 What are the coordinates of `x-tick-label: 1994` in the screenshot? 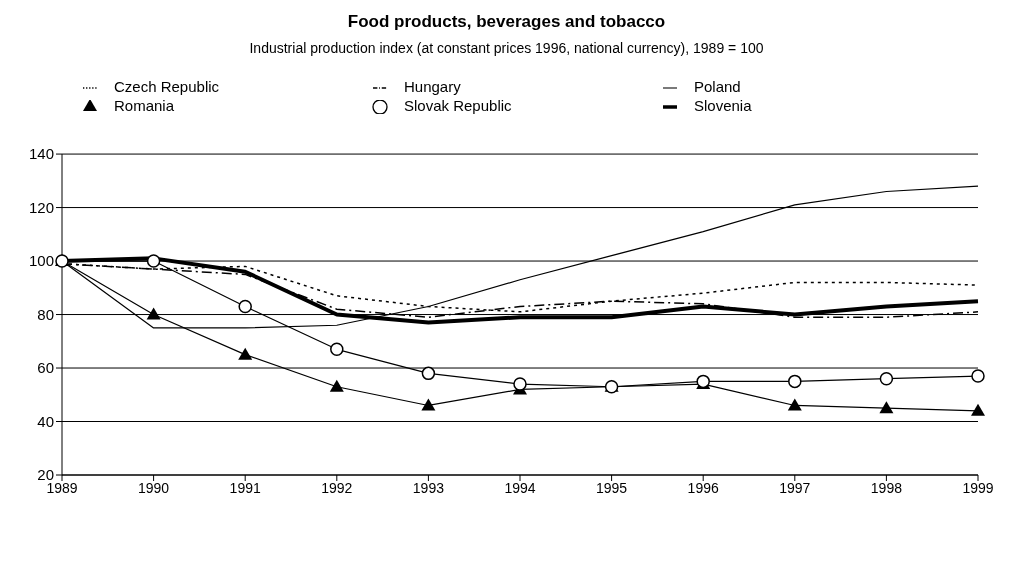 It's located at (520, 487).